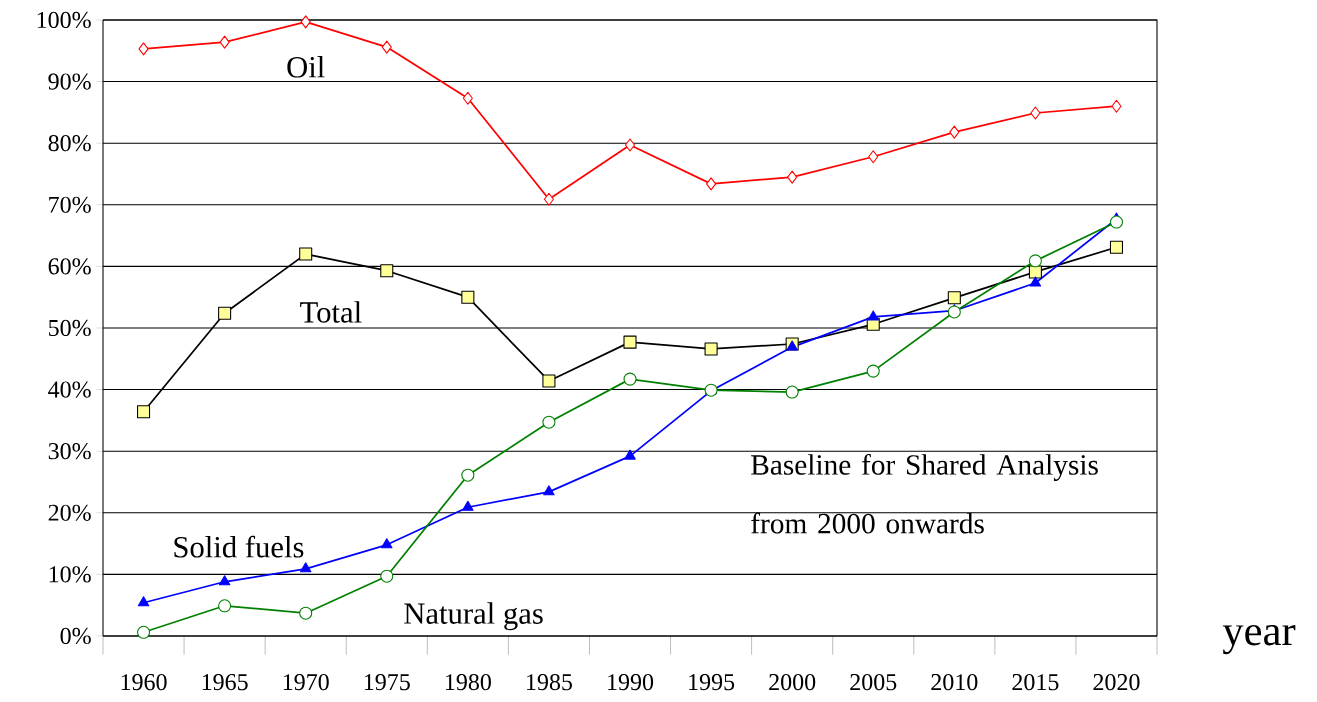 The width and height of the screenshot is (1317, 702). What do you see at coordinates (712, 682) in the screenshot?
I see `x-tick-label: 1995` at bounding box center [712, 682].